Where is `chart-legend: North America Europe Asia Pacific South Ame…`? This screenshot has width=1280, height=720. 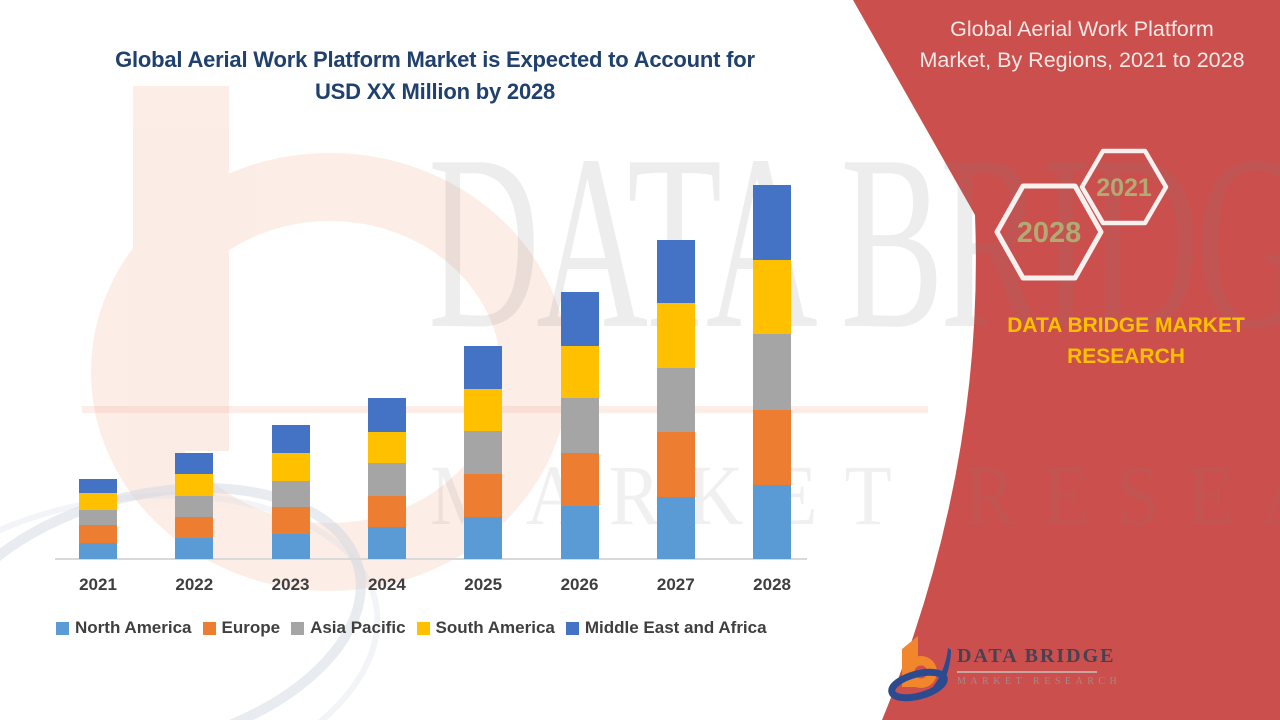
chart-legend: North America Europe Asia Pacific South Ame… is located at coordinates (411, 628).